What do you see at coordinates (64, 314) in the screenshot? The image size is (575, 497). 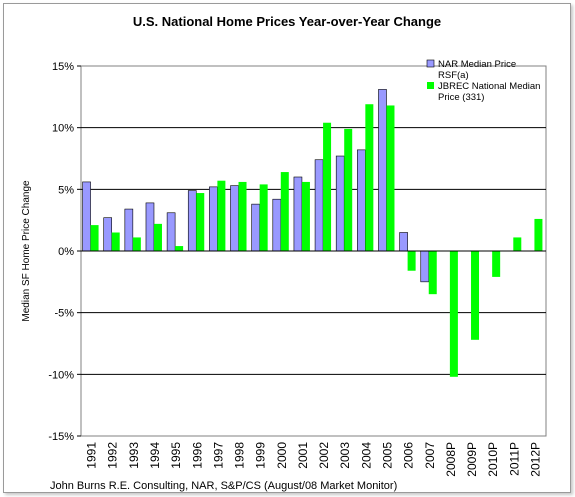 I see `y-tick-label: -5%` at bounding box center [64, 314].